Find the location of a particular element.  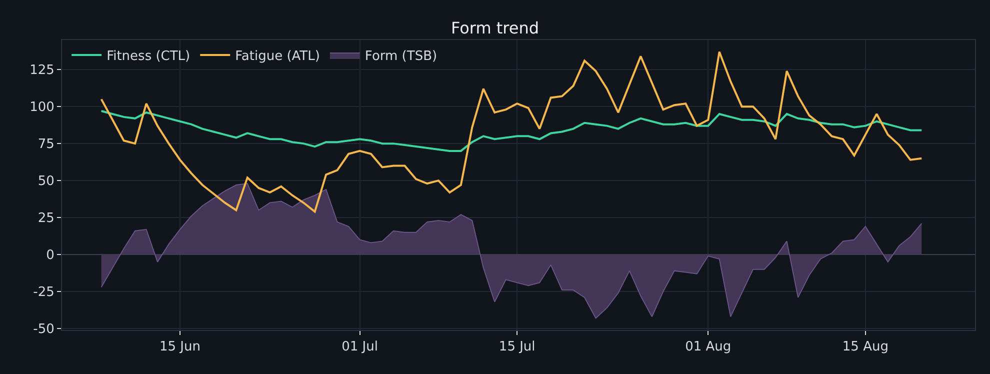

y-tick-label: 100 is located at coordinates (42, 108).